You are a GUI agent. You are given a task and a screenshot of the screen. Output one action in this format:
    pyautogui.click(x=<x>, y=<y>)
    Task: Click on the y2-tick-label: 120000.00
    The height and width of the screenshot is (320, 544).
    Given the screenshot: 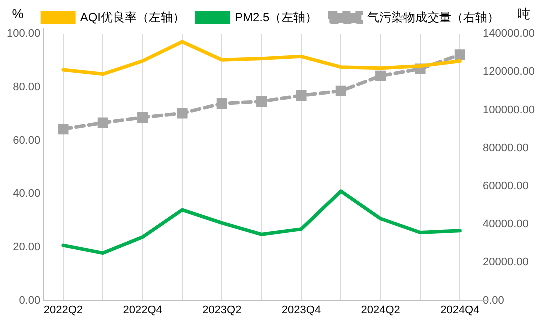 What is the action you would take?
    pyautogui.click(x=509, y=72)
    